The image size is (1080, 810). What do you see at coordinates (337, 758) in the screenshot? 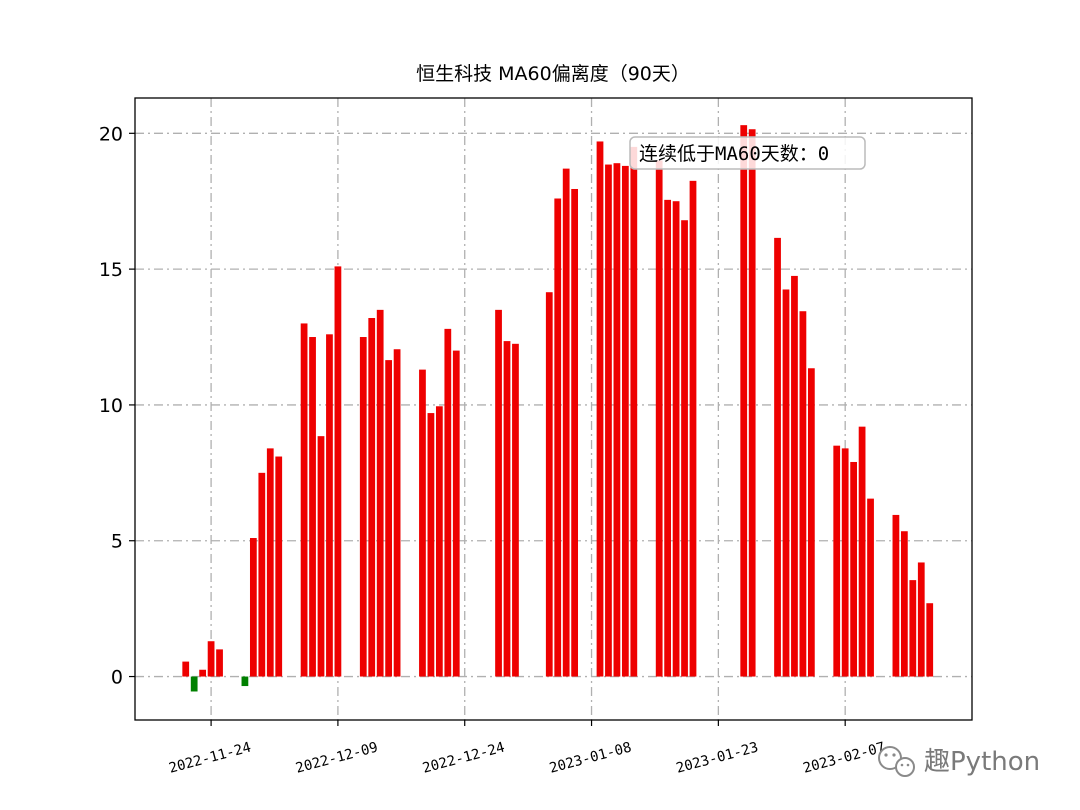
I see `x-tick-label: 2022-12-09` at bounding box center [337, 758].